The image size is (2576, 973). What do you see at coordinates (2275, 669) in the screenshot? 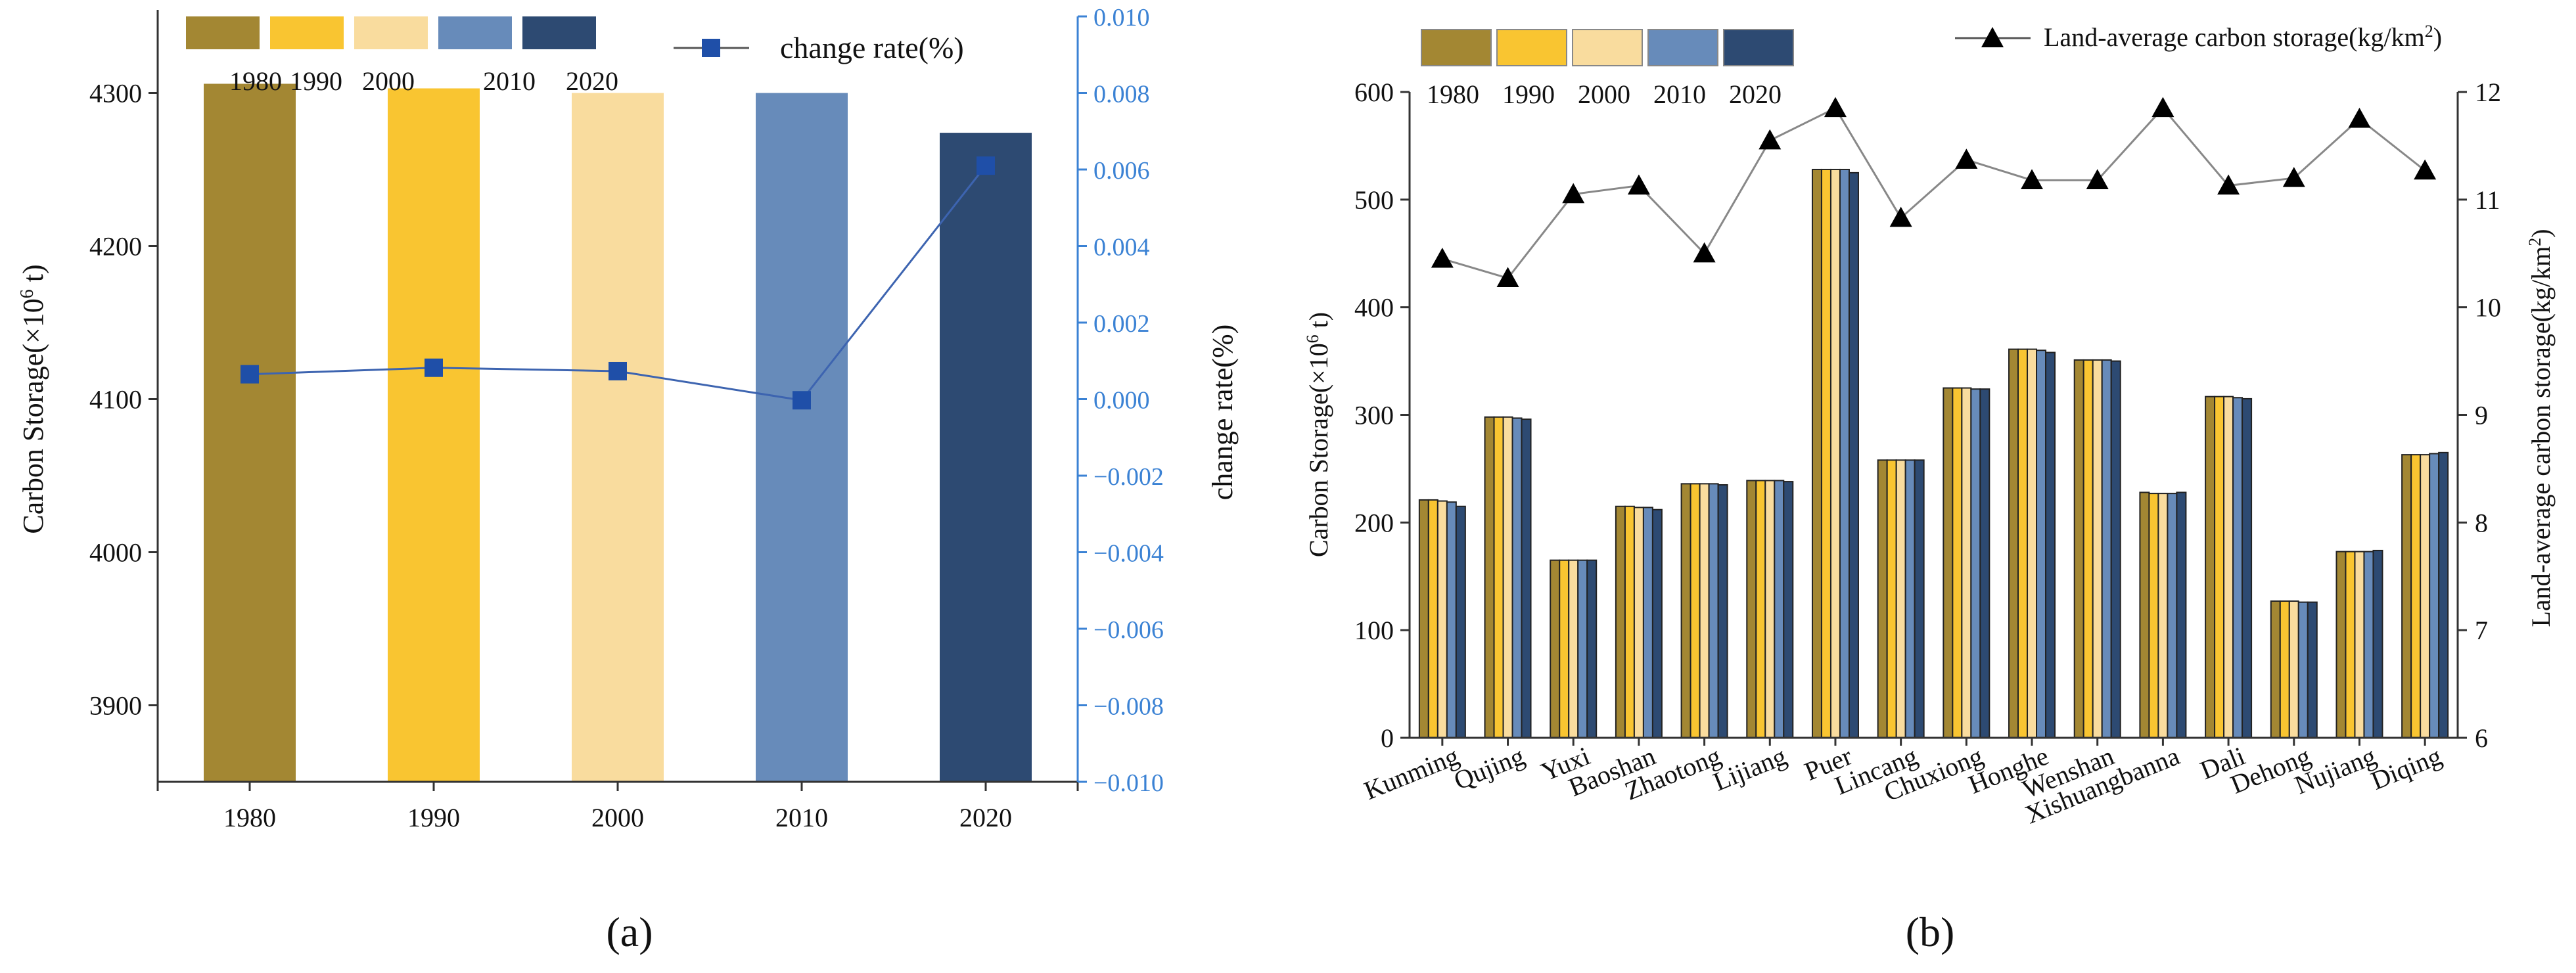
I see `bar-Dehong-1980` at bounding box center [2275, 669].